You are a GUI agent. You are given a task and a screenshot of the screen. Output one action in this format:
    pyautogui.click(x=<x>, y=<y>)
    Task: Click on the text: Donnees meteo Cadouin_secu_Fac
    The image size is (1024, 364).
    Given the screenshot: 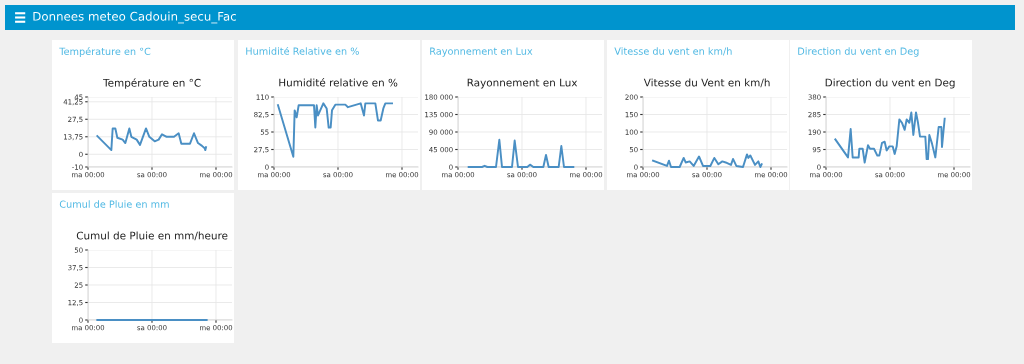 What is the action you would take?
    pyautogui.click(x=134, y=17)
    